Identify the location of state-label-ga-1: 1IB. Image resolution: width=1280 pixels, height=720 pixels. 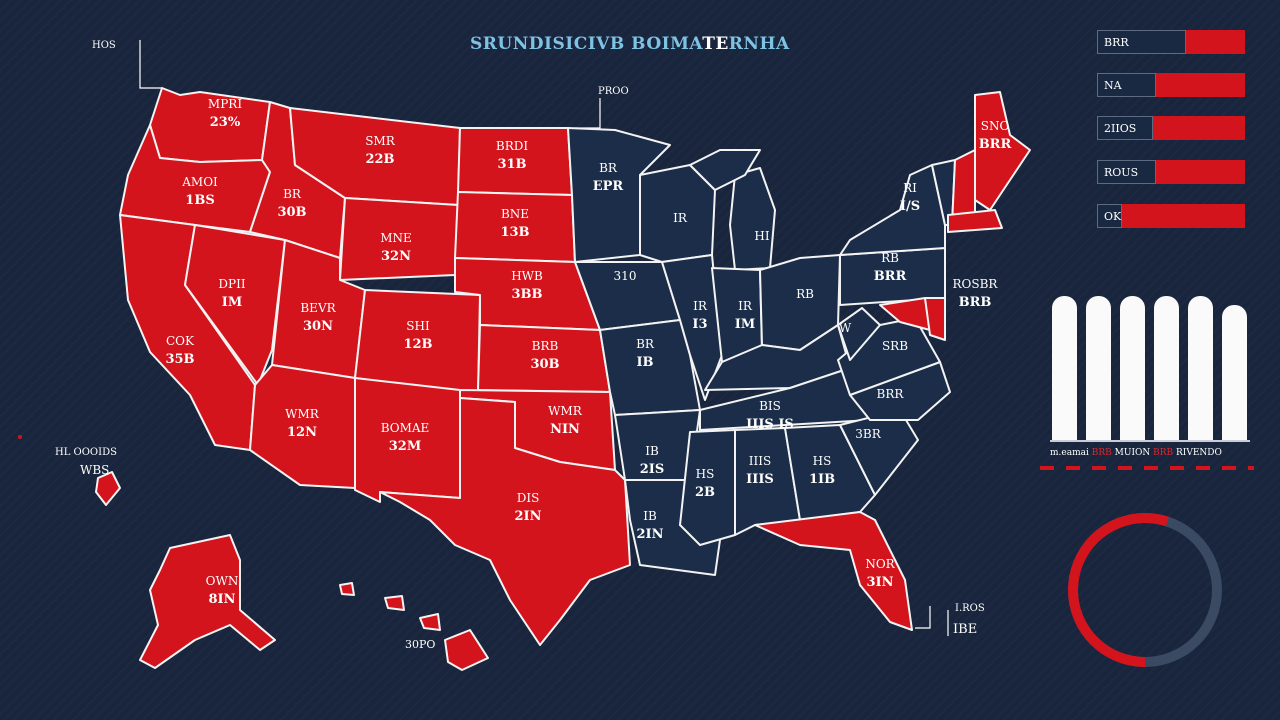
(822, 479).